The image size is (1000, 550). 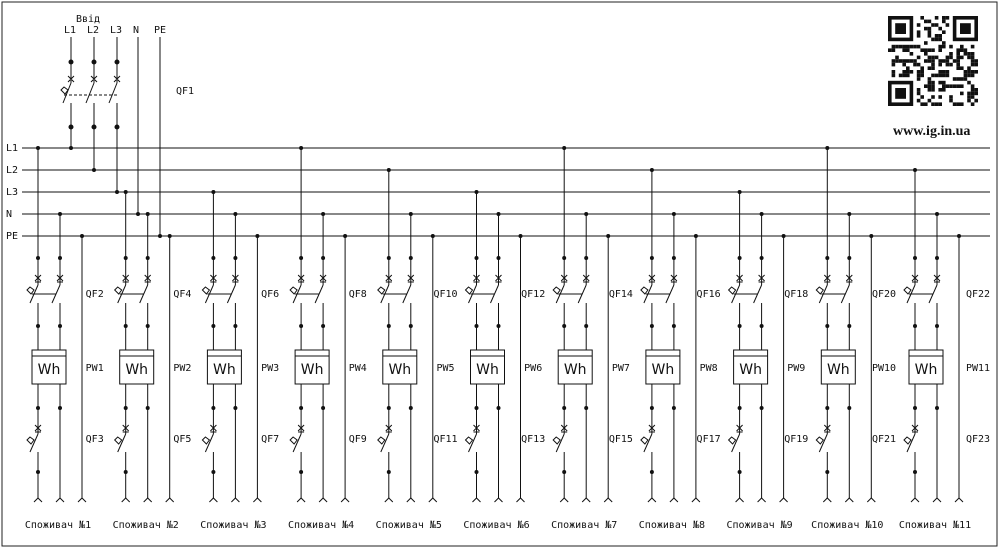 What do you see at coordinates (12, 236) in the screenshot?
I see `bus-label-pe: PE` at bounding box center [12, 236].